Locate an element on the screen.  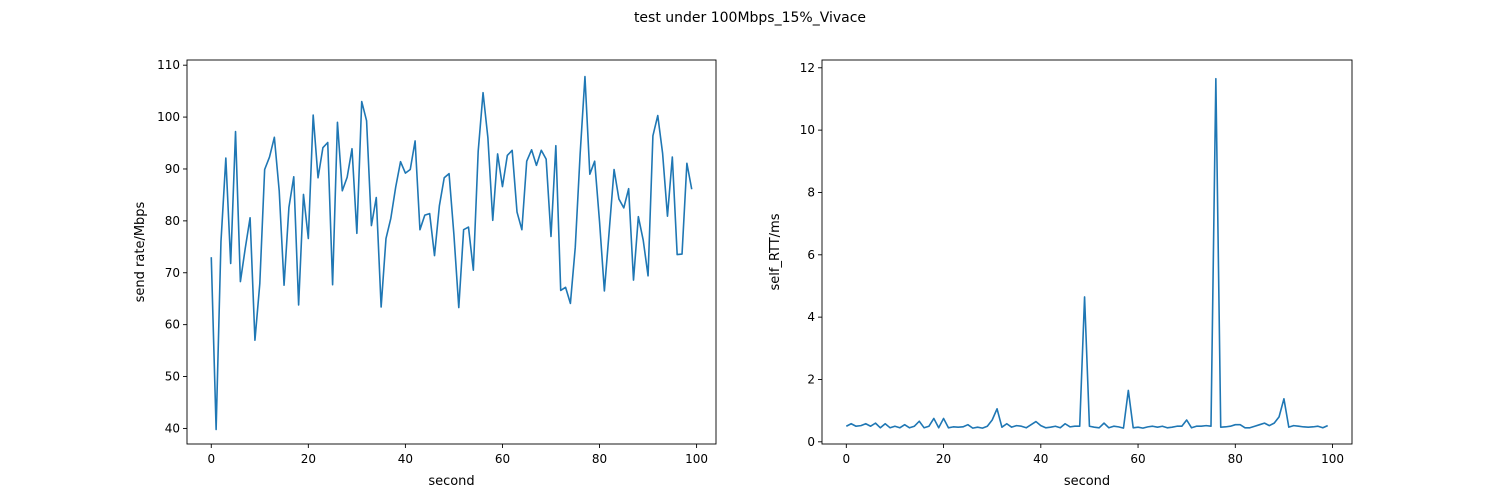
y-tick-label: 50 is located at coordinates (172, 377).